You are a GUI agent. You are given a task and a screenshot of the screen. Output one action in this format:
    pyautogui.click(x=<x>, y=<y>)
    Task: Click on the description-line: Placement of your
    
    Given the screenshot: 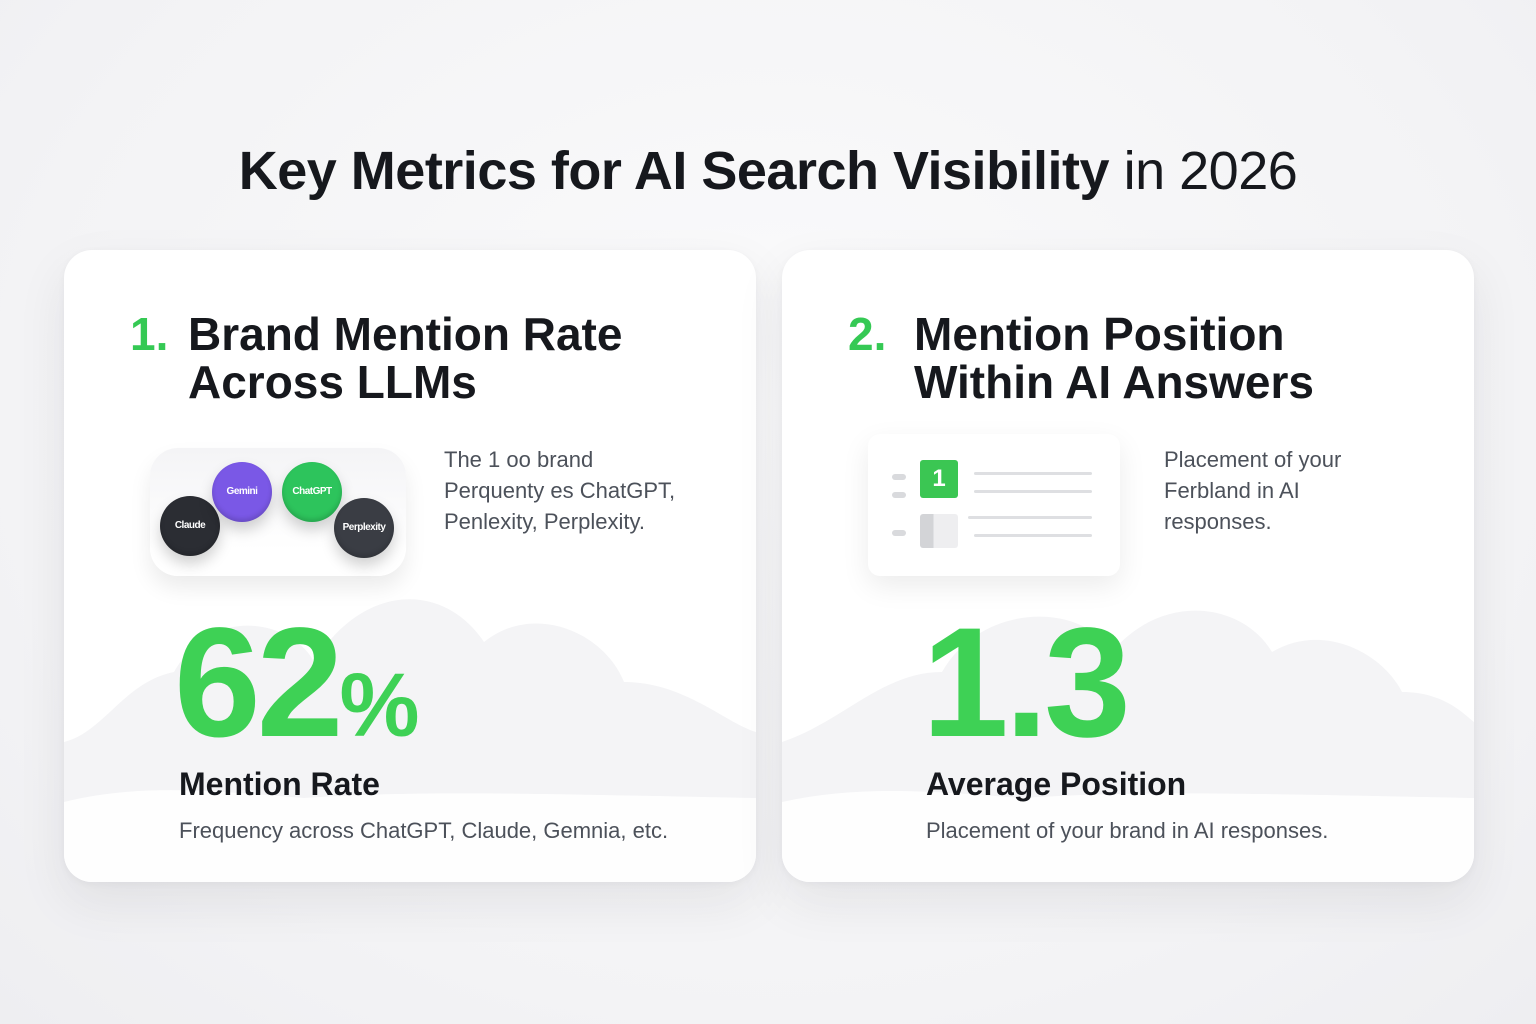 What is the action you would take?
    pyautogui.click(x=1253, y=459)
    